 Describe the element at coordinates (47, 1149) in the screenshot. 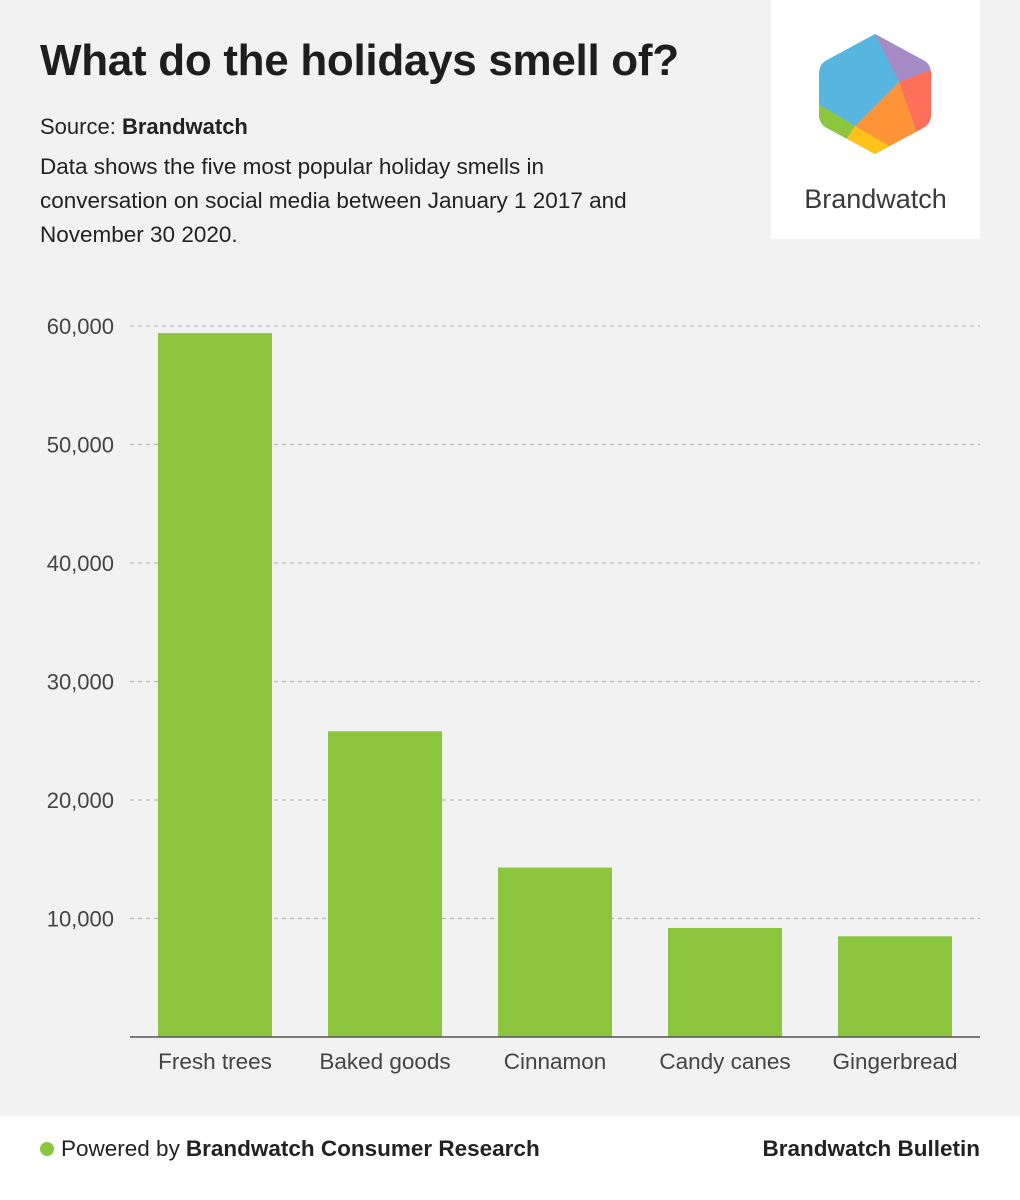

I see `green-dot-icon` at that location.